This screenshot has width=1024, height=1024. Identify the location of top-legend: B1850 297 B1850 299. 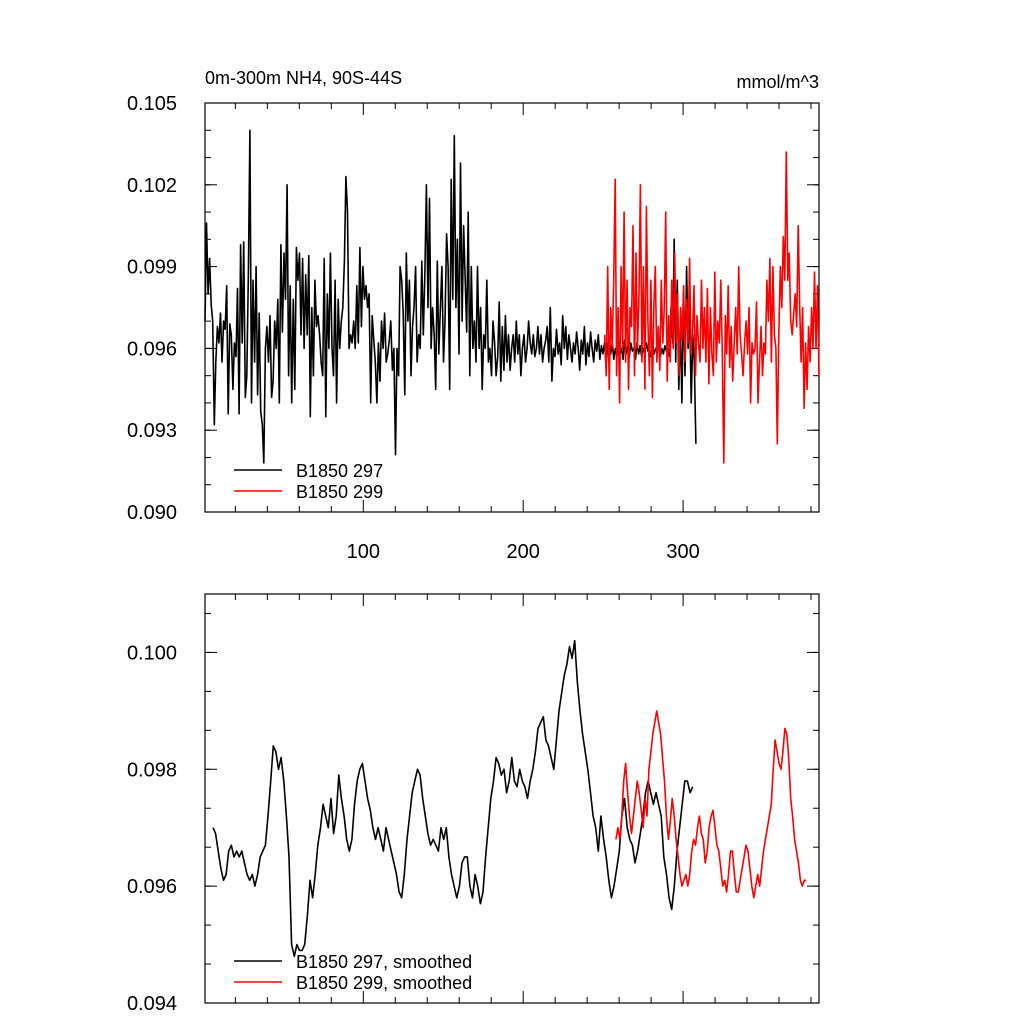
(308, 481).